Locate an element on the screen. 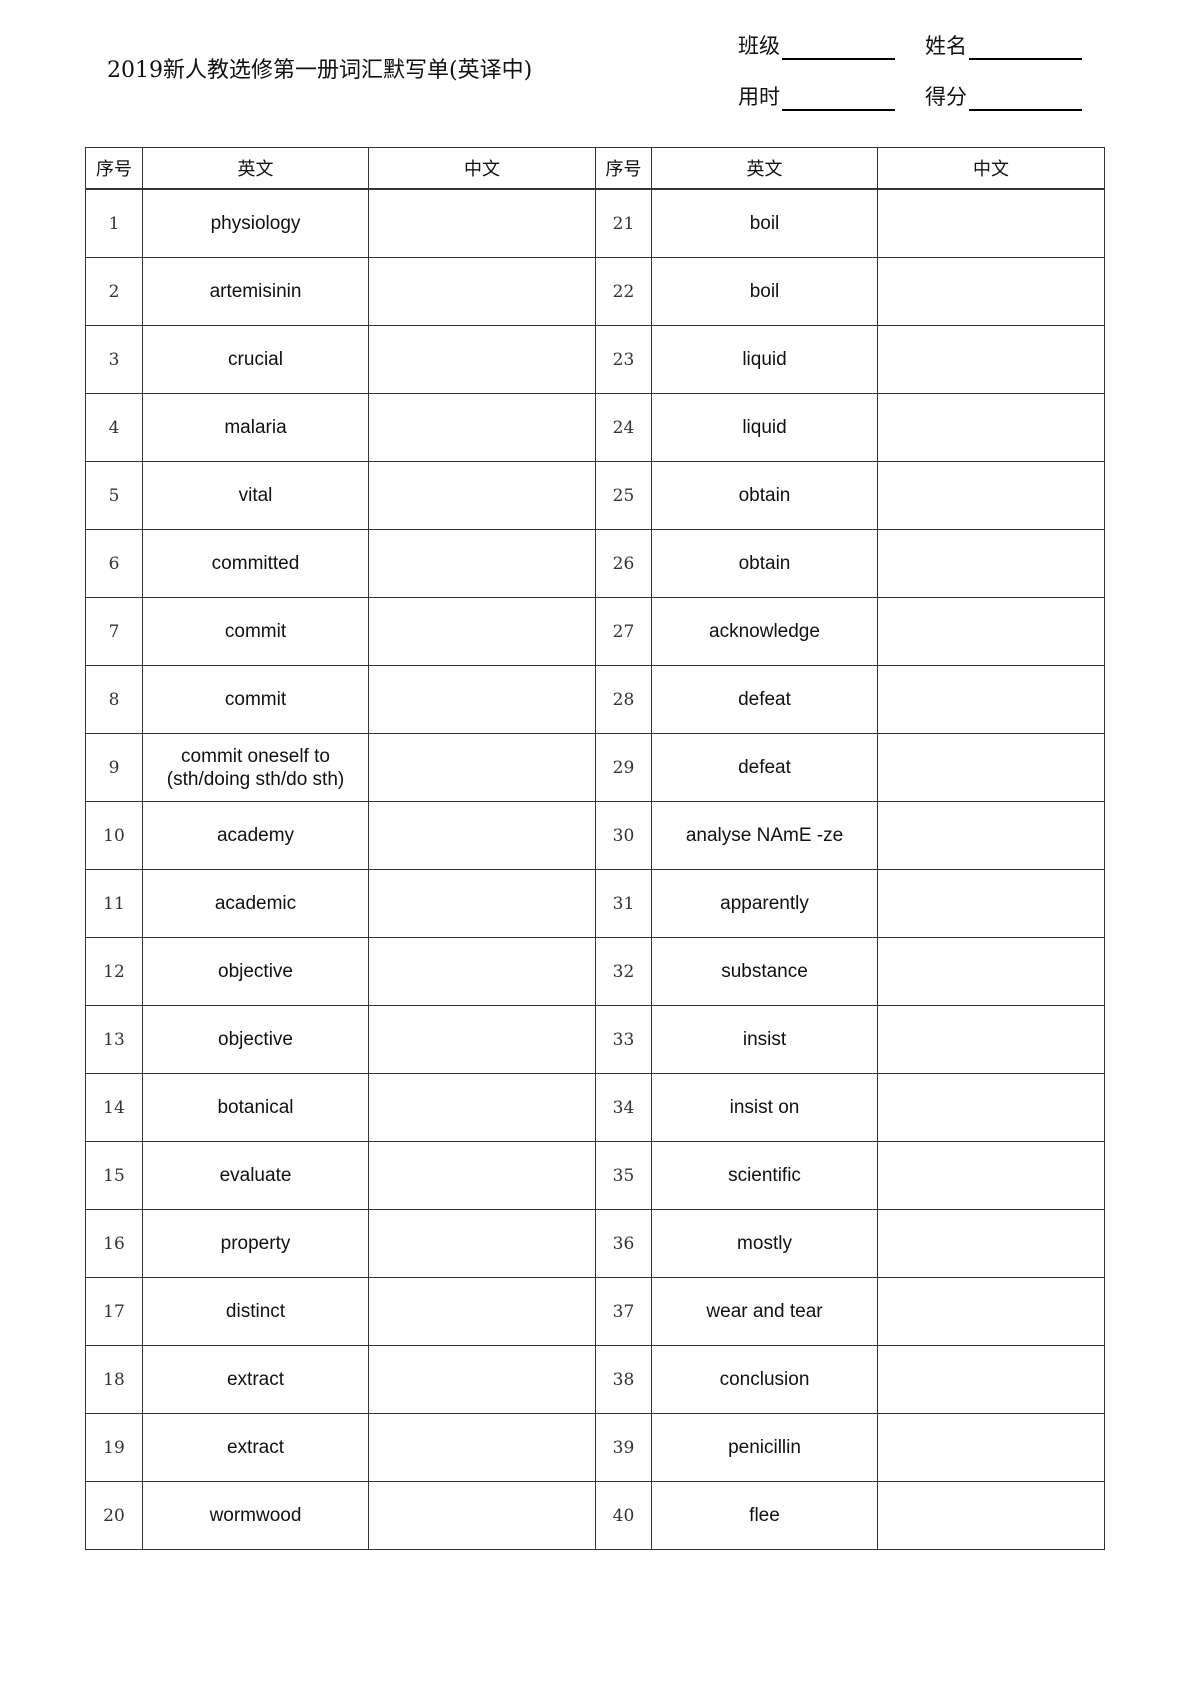  index-cell: 2 is located at coordinates (114, 291).